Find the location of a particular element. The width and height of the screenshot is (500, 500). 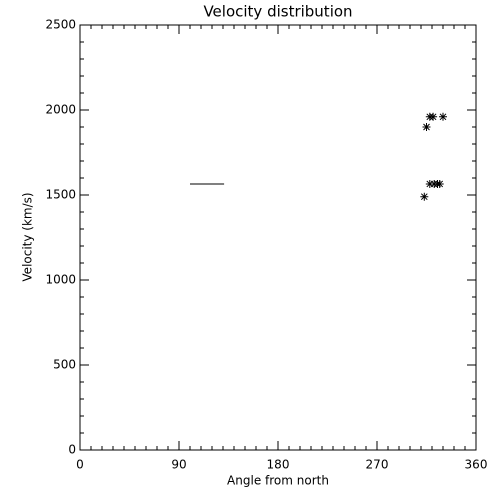

x-axis-label: Angle from north is located at coordinates (278, 481).